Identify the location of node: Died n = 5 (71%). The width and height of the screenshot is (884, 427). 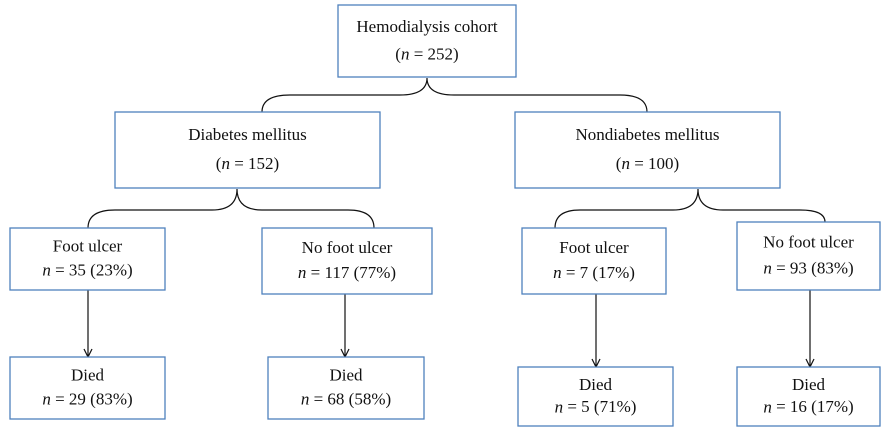
(595, 396).